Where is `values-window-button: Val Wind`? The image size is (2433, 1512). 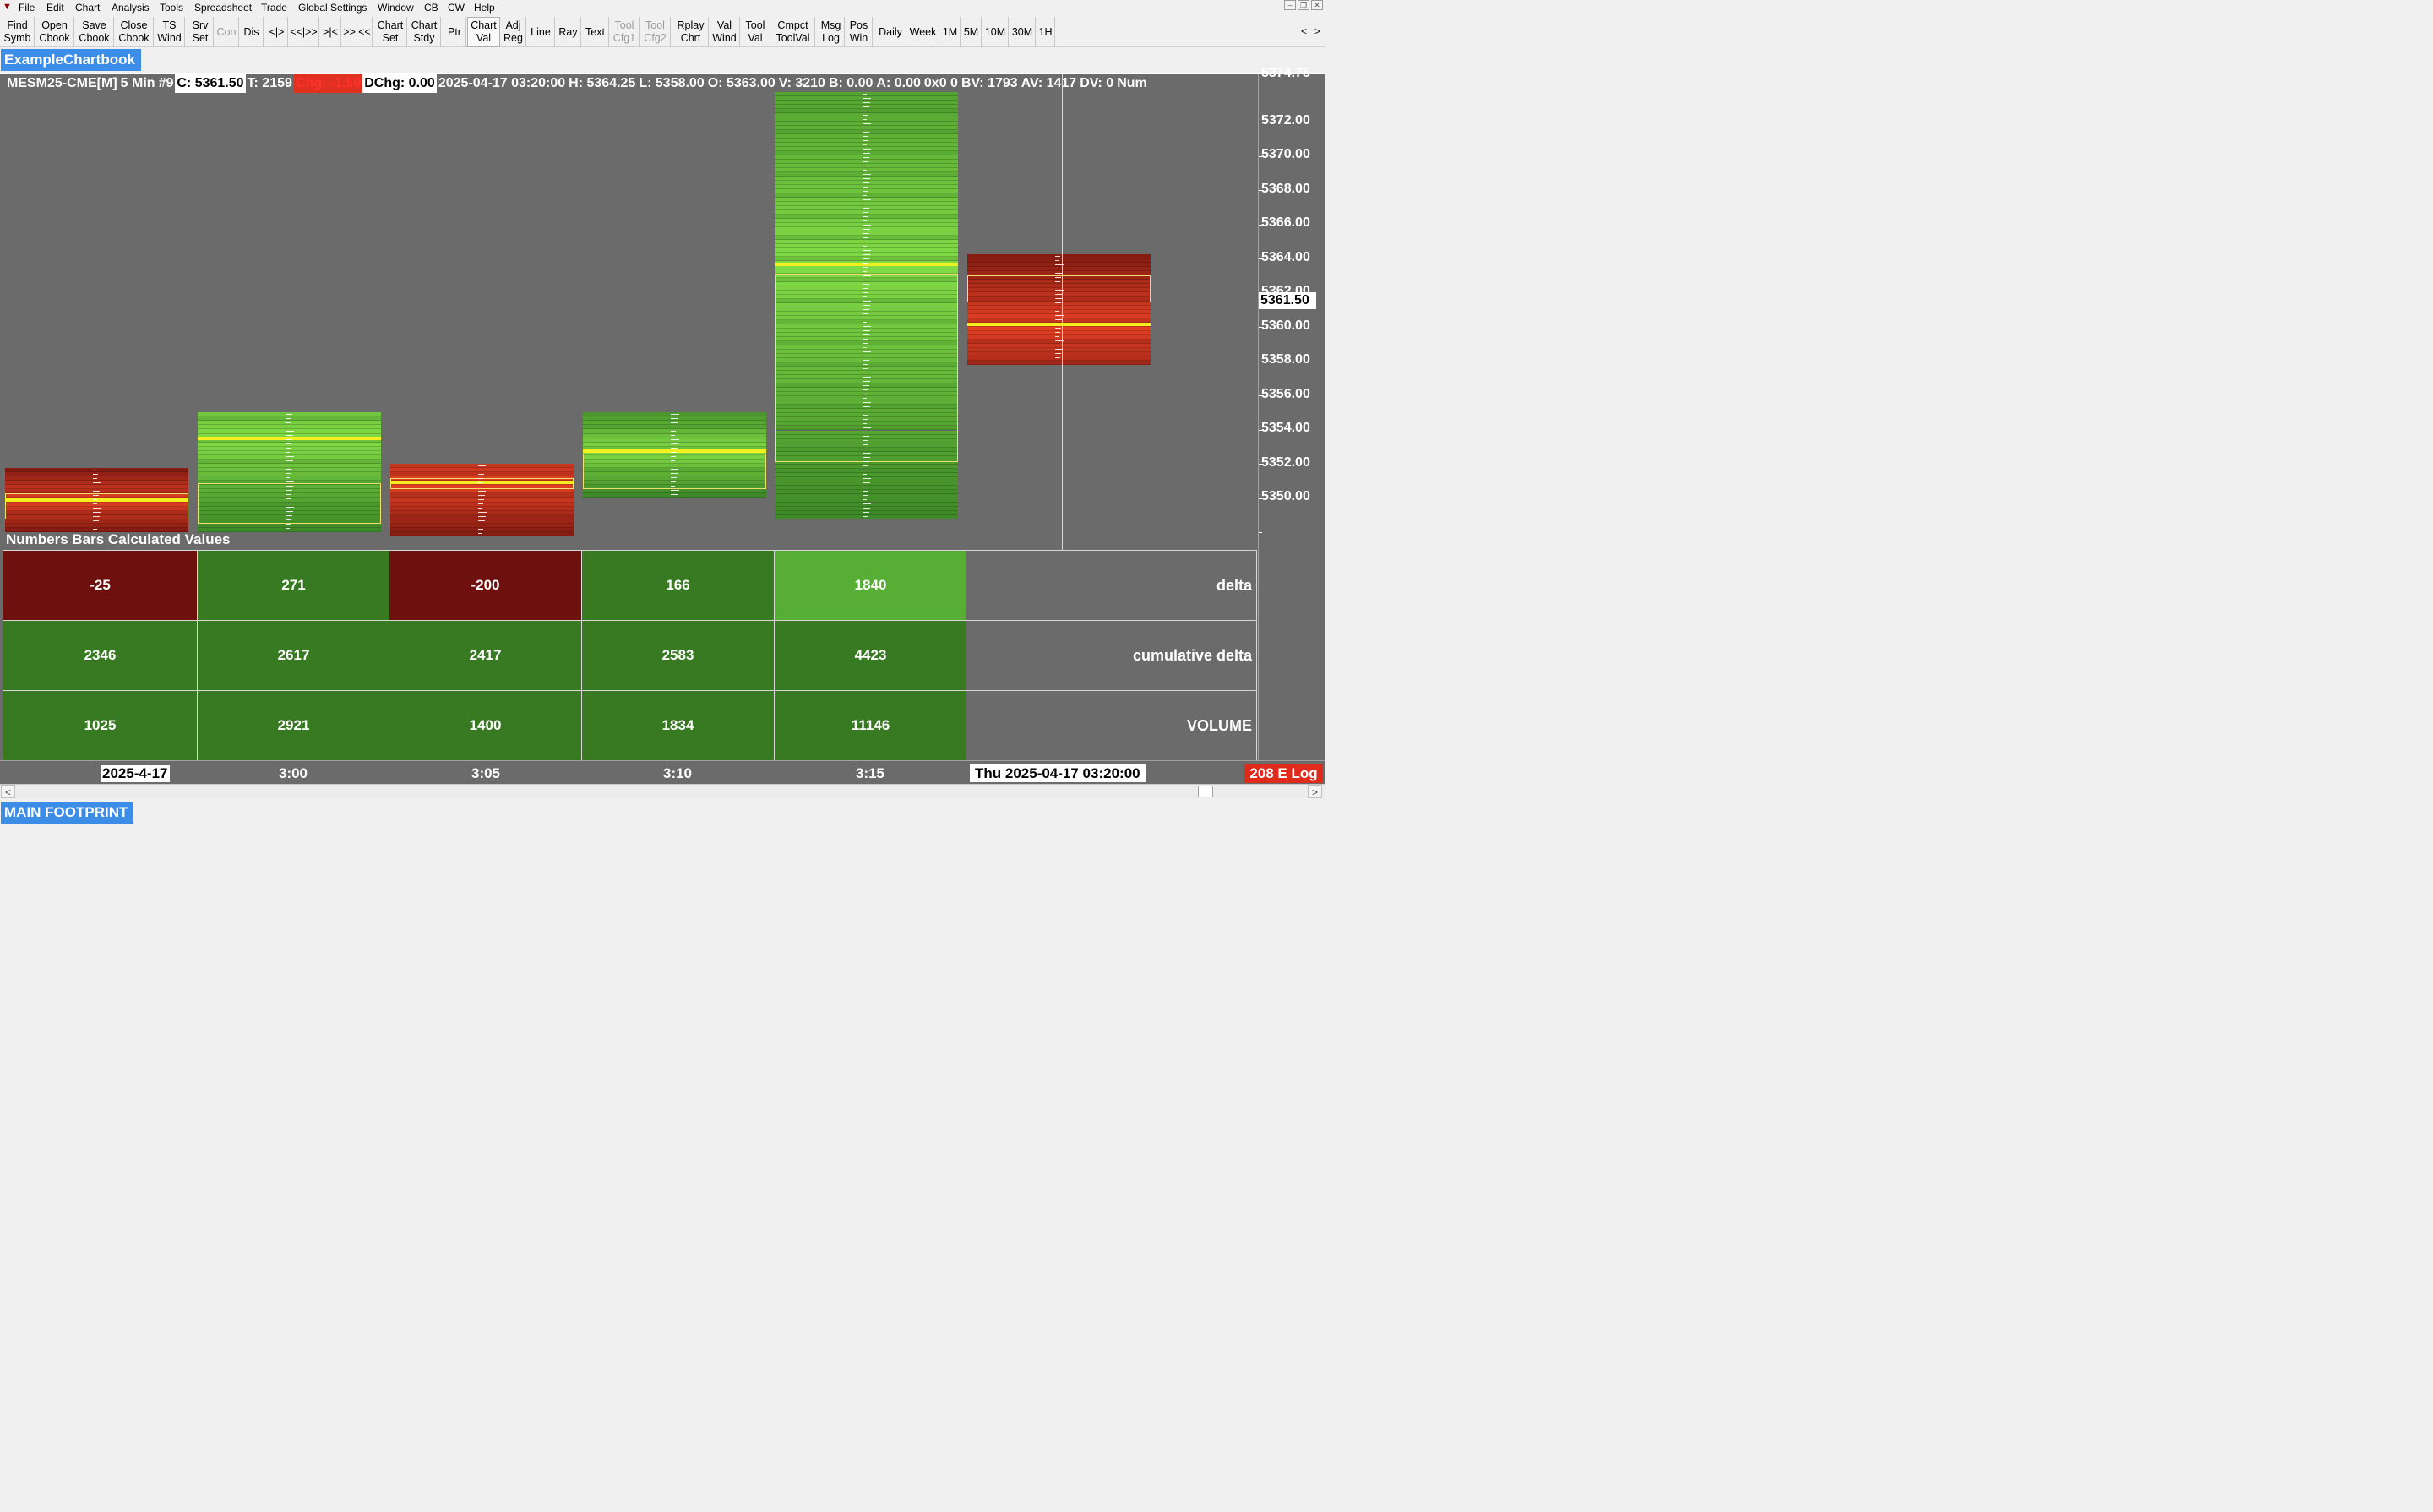
values-window-button: Val Wind is located at coordinates (725, 32).